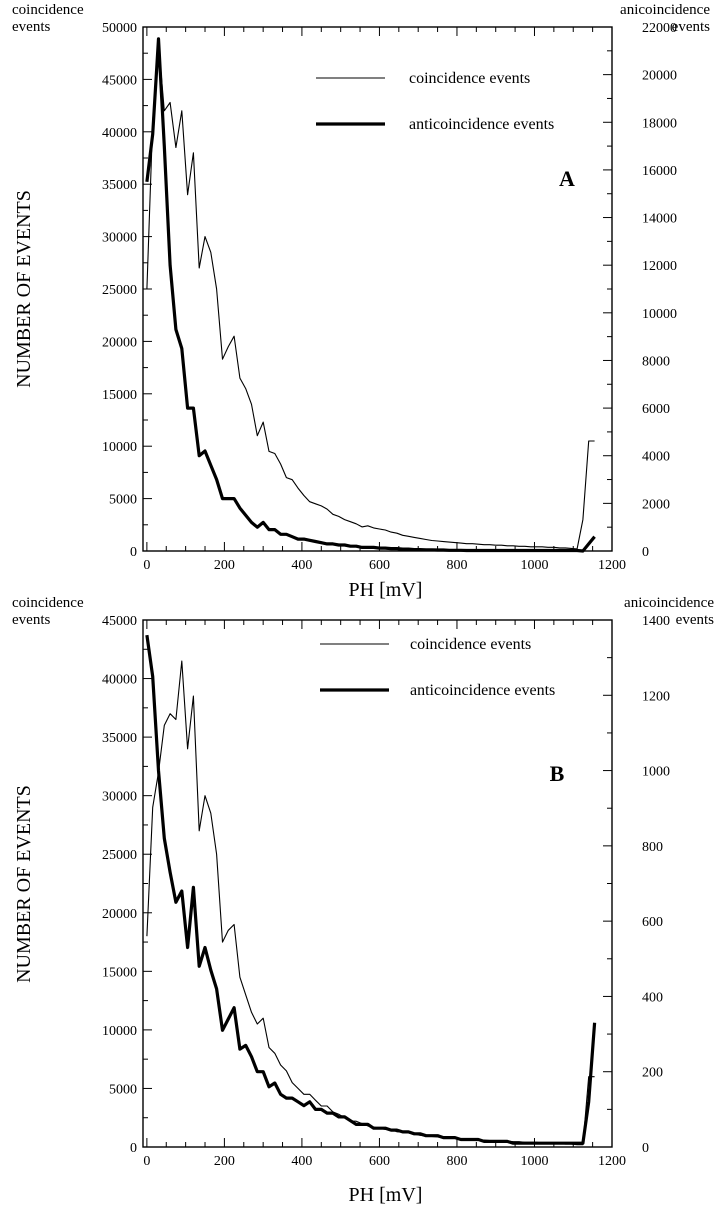 The height and width of the screenshot is (1223, 717). I want to click on y-right-tick-label: 800, so click(652, 847).